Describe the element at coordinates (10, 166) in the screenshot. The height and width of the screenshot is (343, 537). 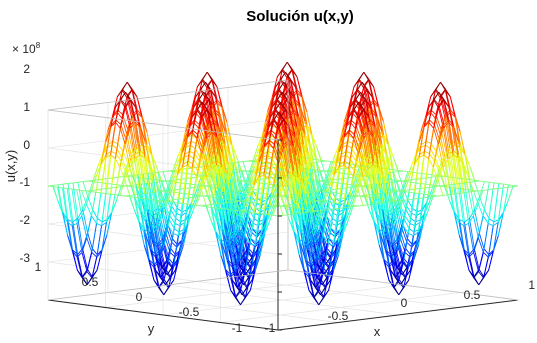
I see `z-axis-label: u(x,y)` at that location.